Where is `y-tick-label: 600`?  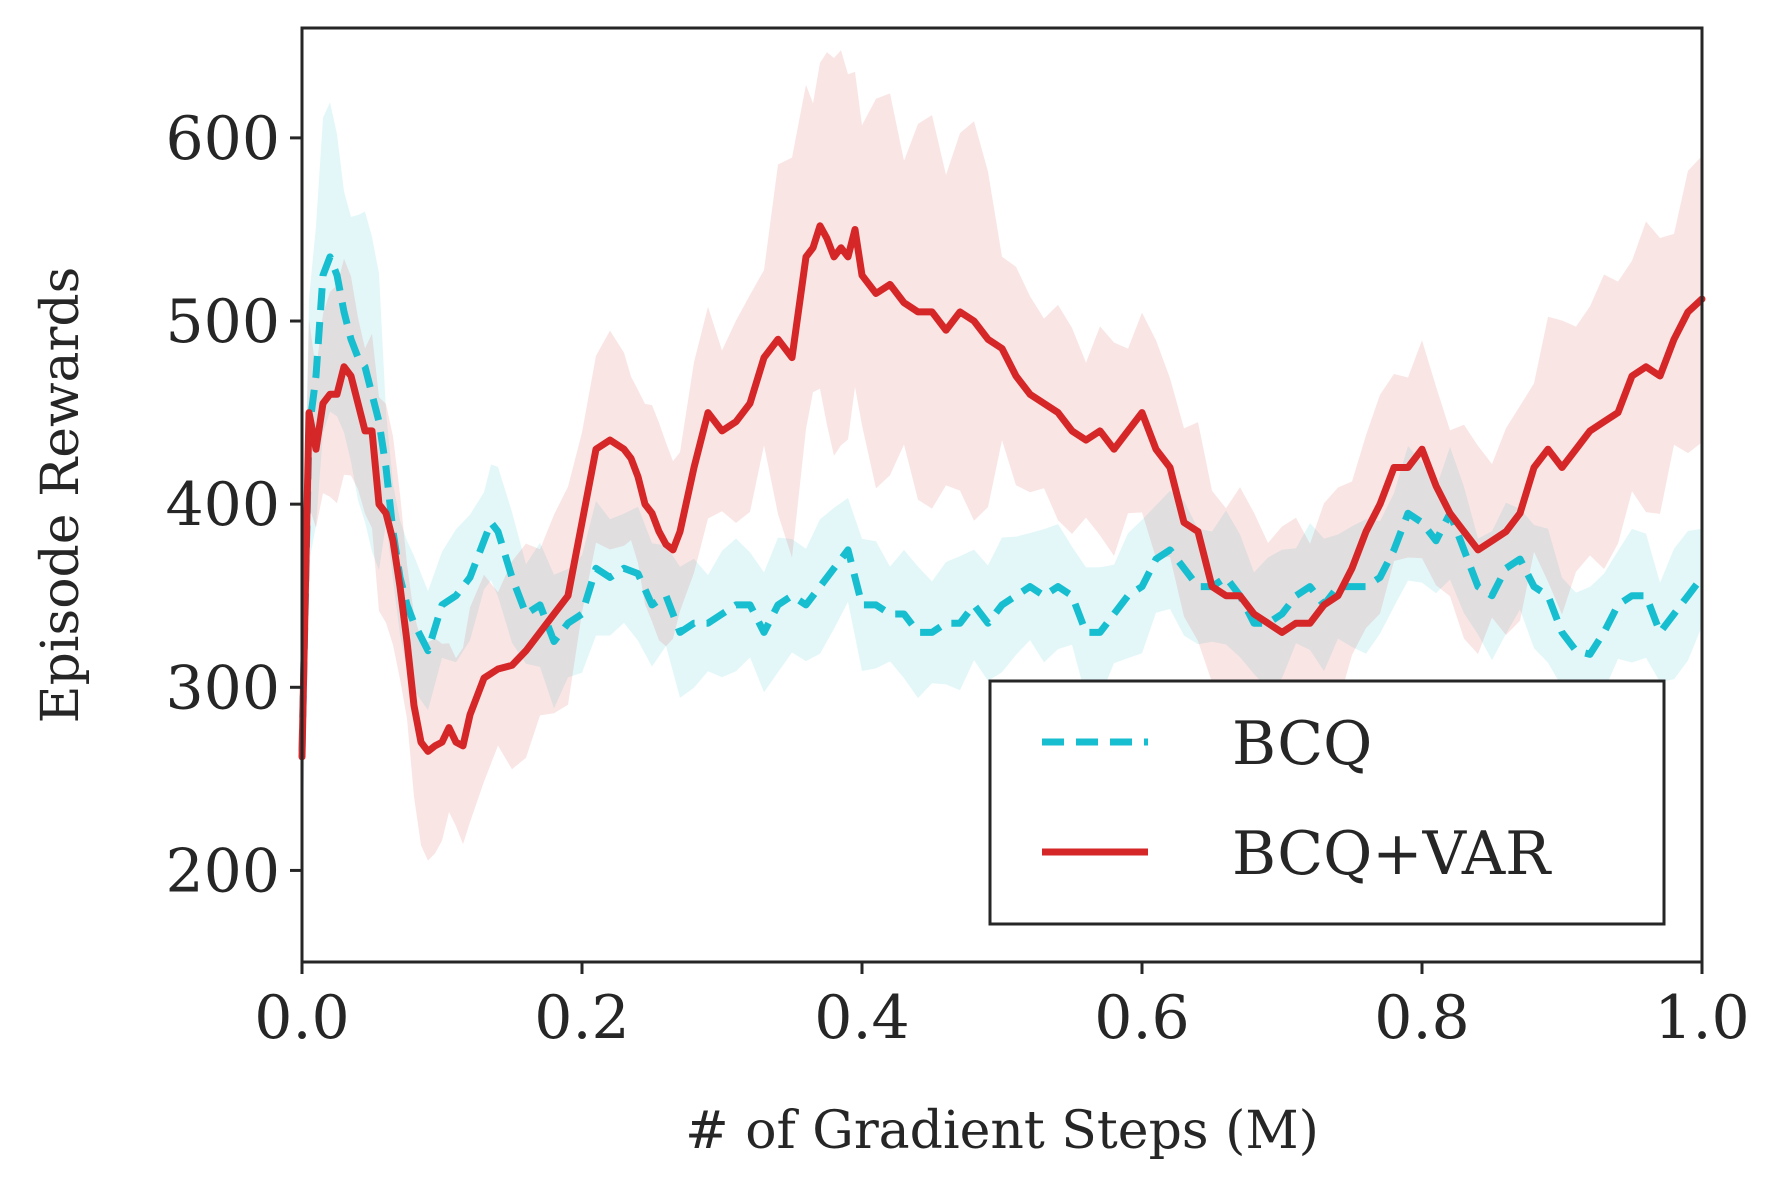
y-tick-label: 600 is located at coordinates (222, 139).